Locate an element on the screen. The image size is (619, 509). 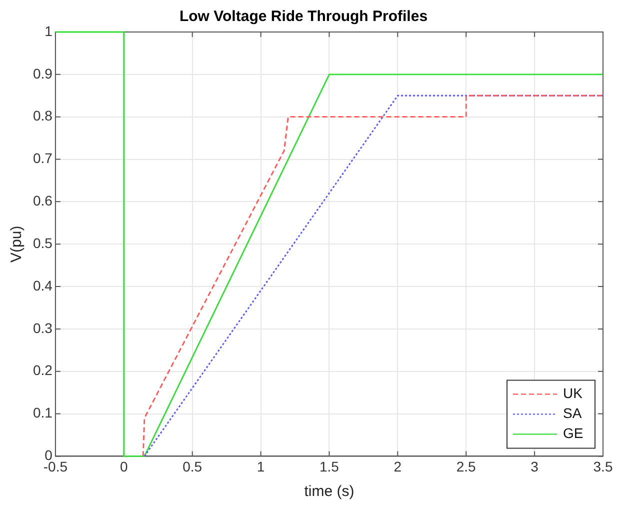
y-tick-label: 0.9 is located at coordinates (42, 73).